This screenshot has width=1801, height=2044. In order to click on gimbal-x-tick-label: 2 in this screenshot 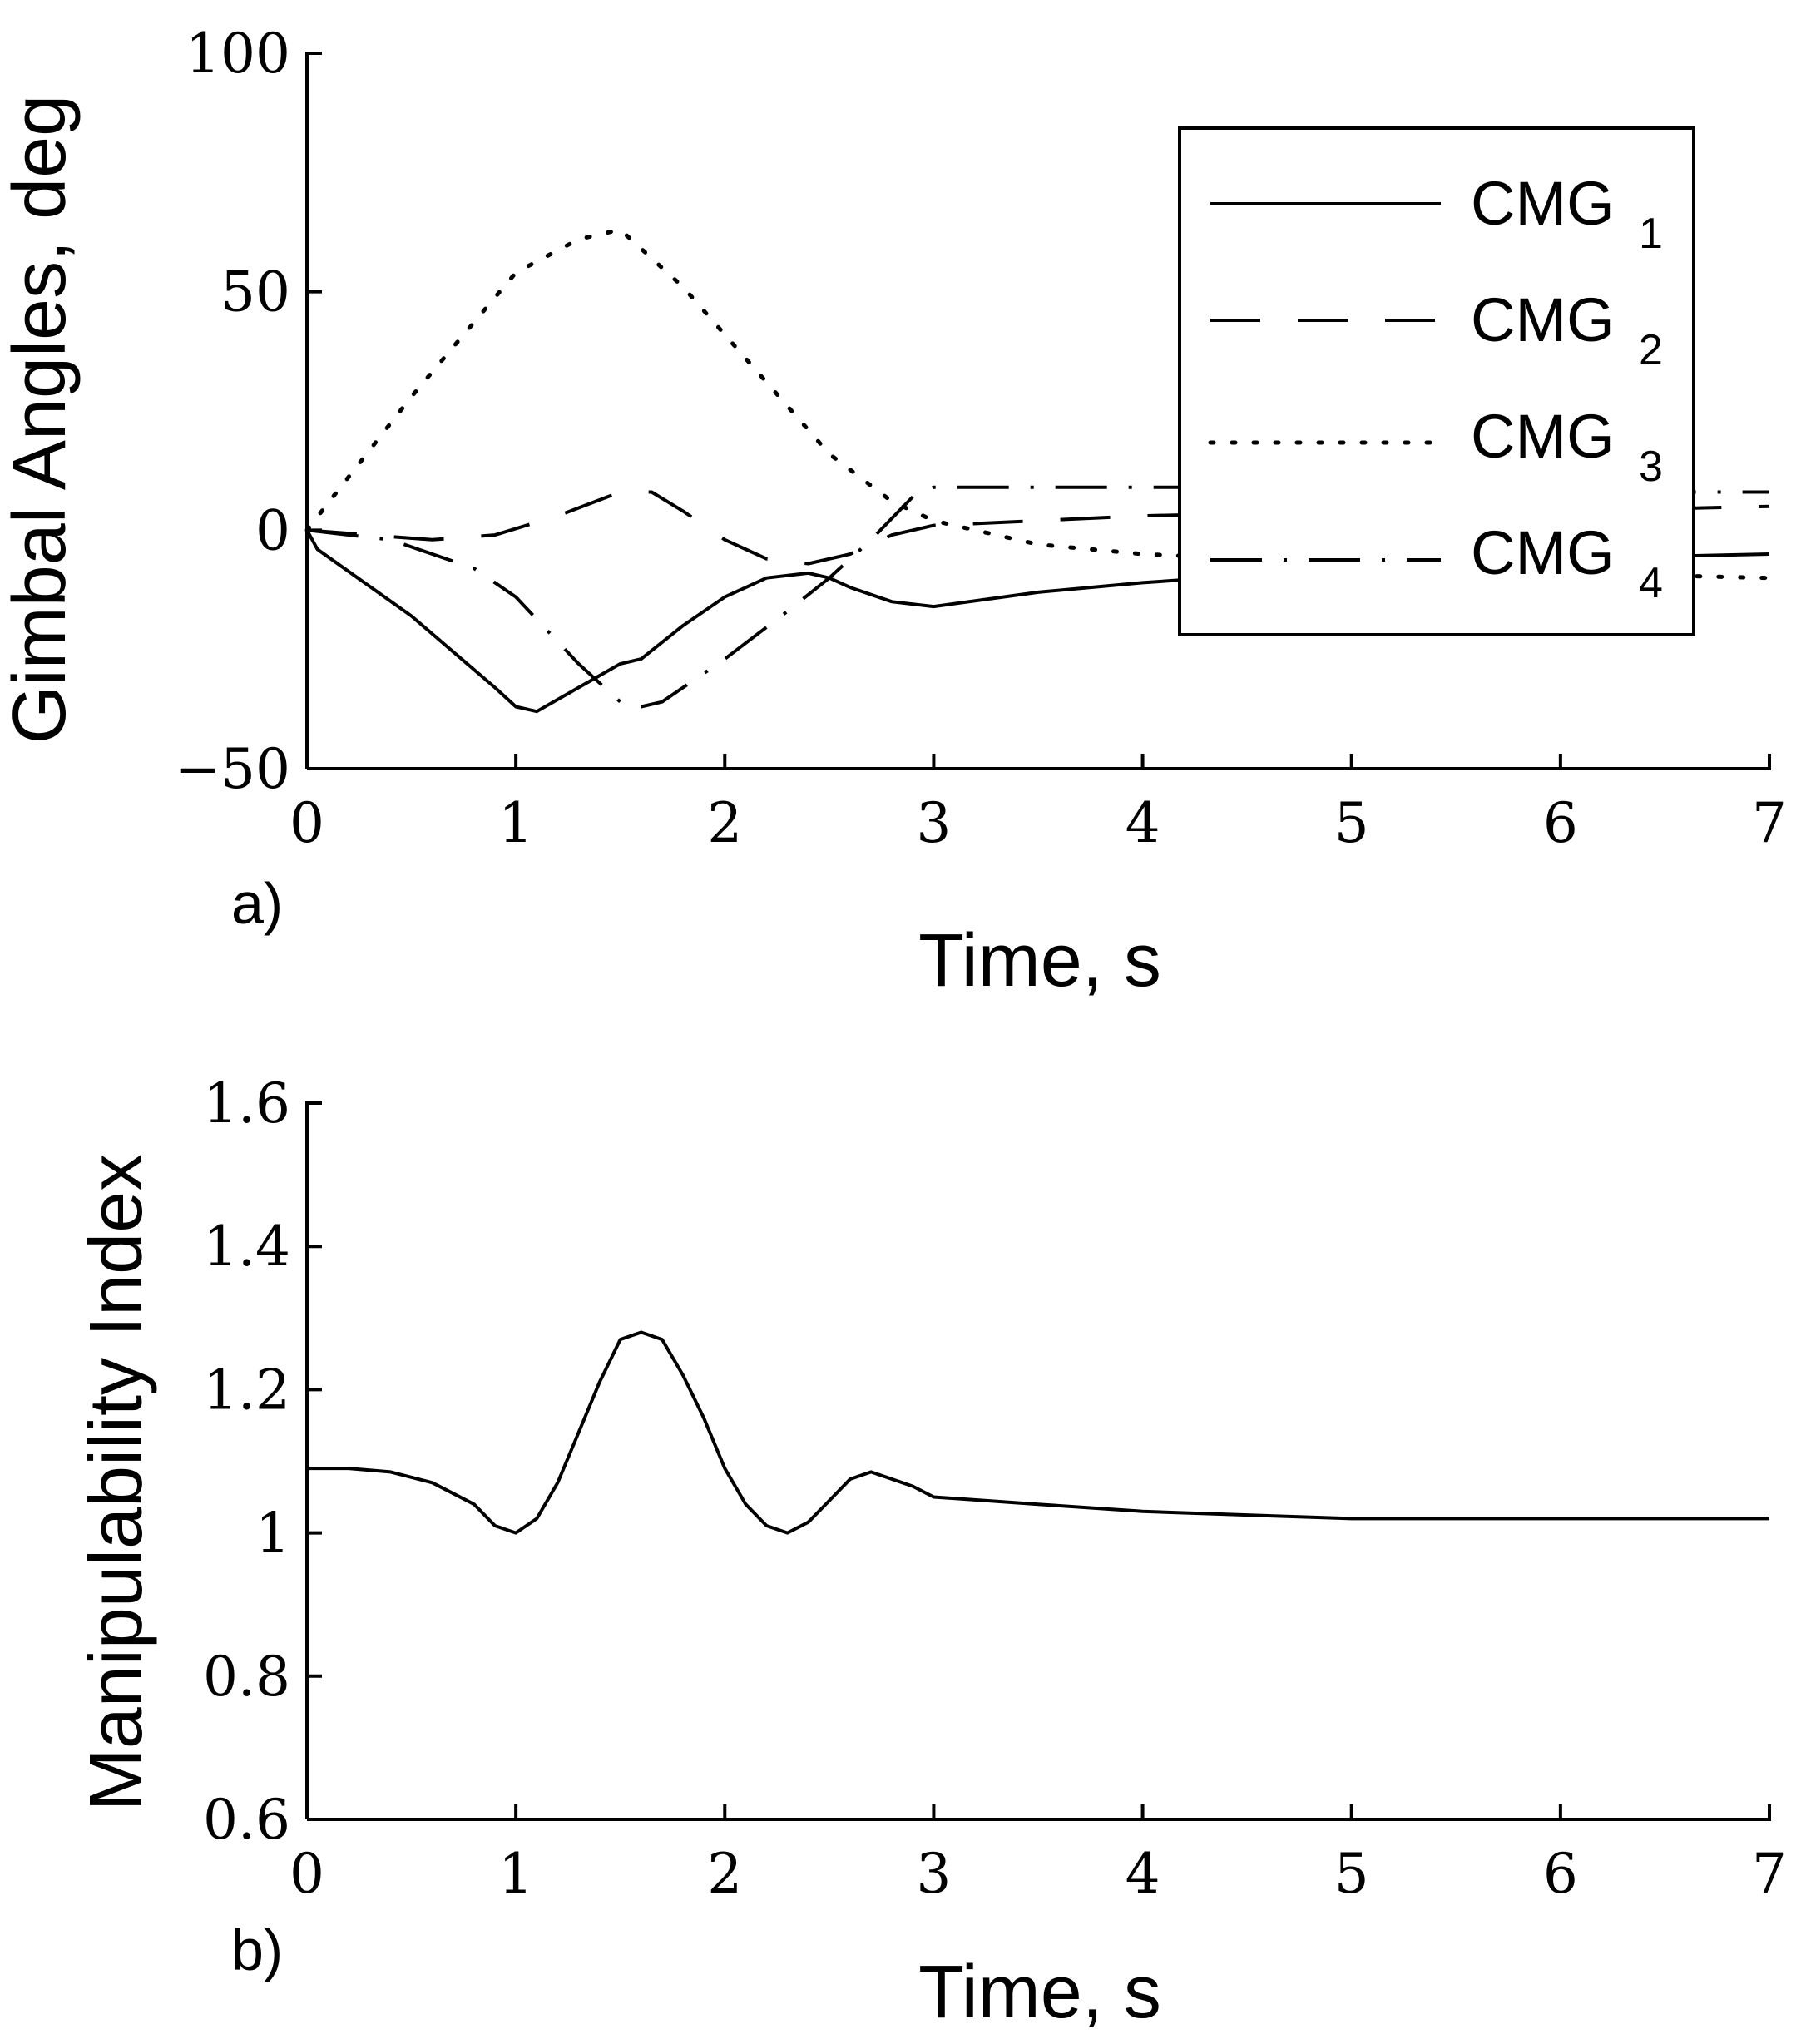, I will do `click(724, 823)`.